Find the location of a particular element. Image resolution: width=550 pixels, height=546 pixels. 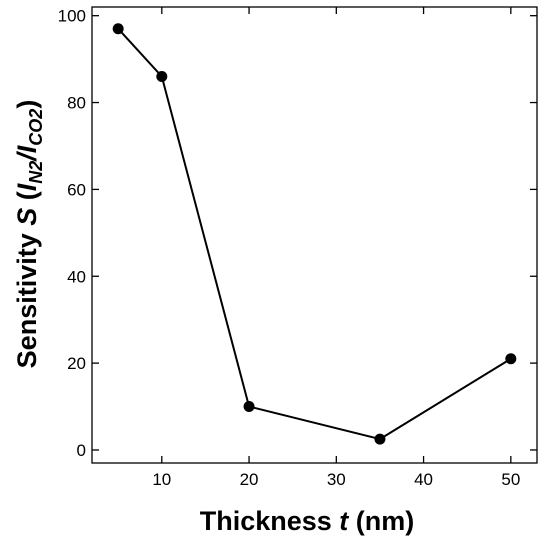

y-axis-title-variable: S is located at coordinates (27, 217).